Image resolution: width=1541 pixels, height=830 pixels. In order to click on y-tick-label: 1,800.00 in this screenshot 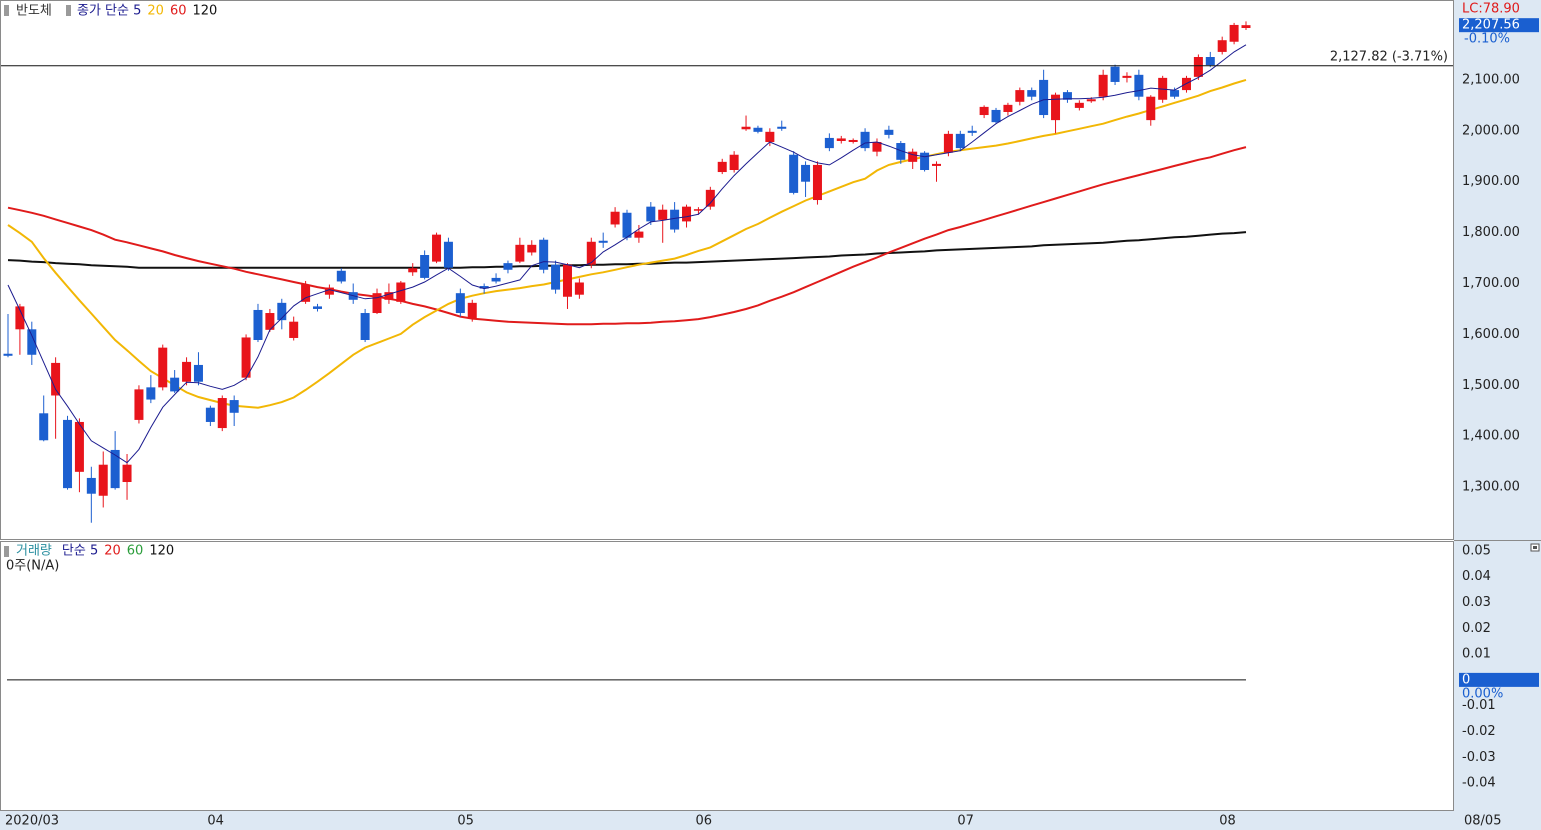, I will do `click(1491, 232)`.